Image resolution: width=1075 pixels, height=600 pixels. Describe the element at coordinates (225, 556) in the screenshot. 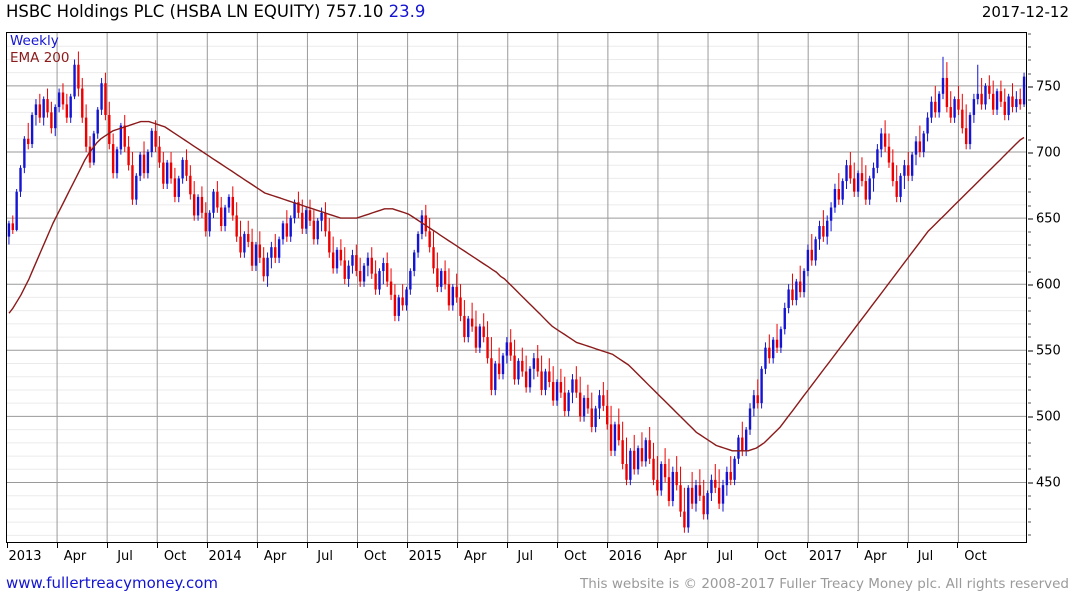

I see `time-axis-label: 2014` at that location.